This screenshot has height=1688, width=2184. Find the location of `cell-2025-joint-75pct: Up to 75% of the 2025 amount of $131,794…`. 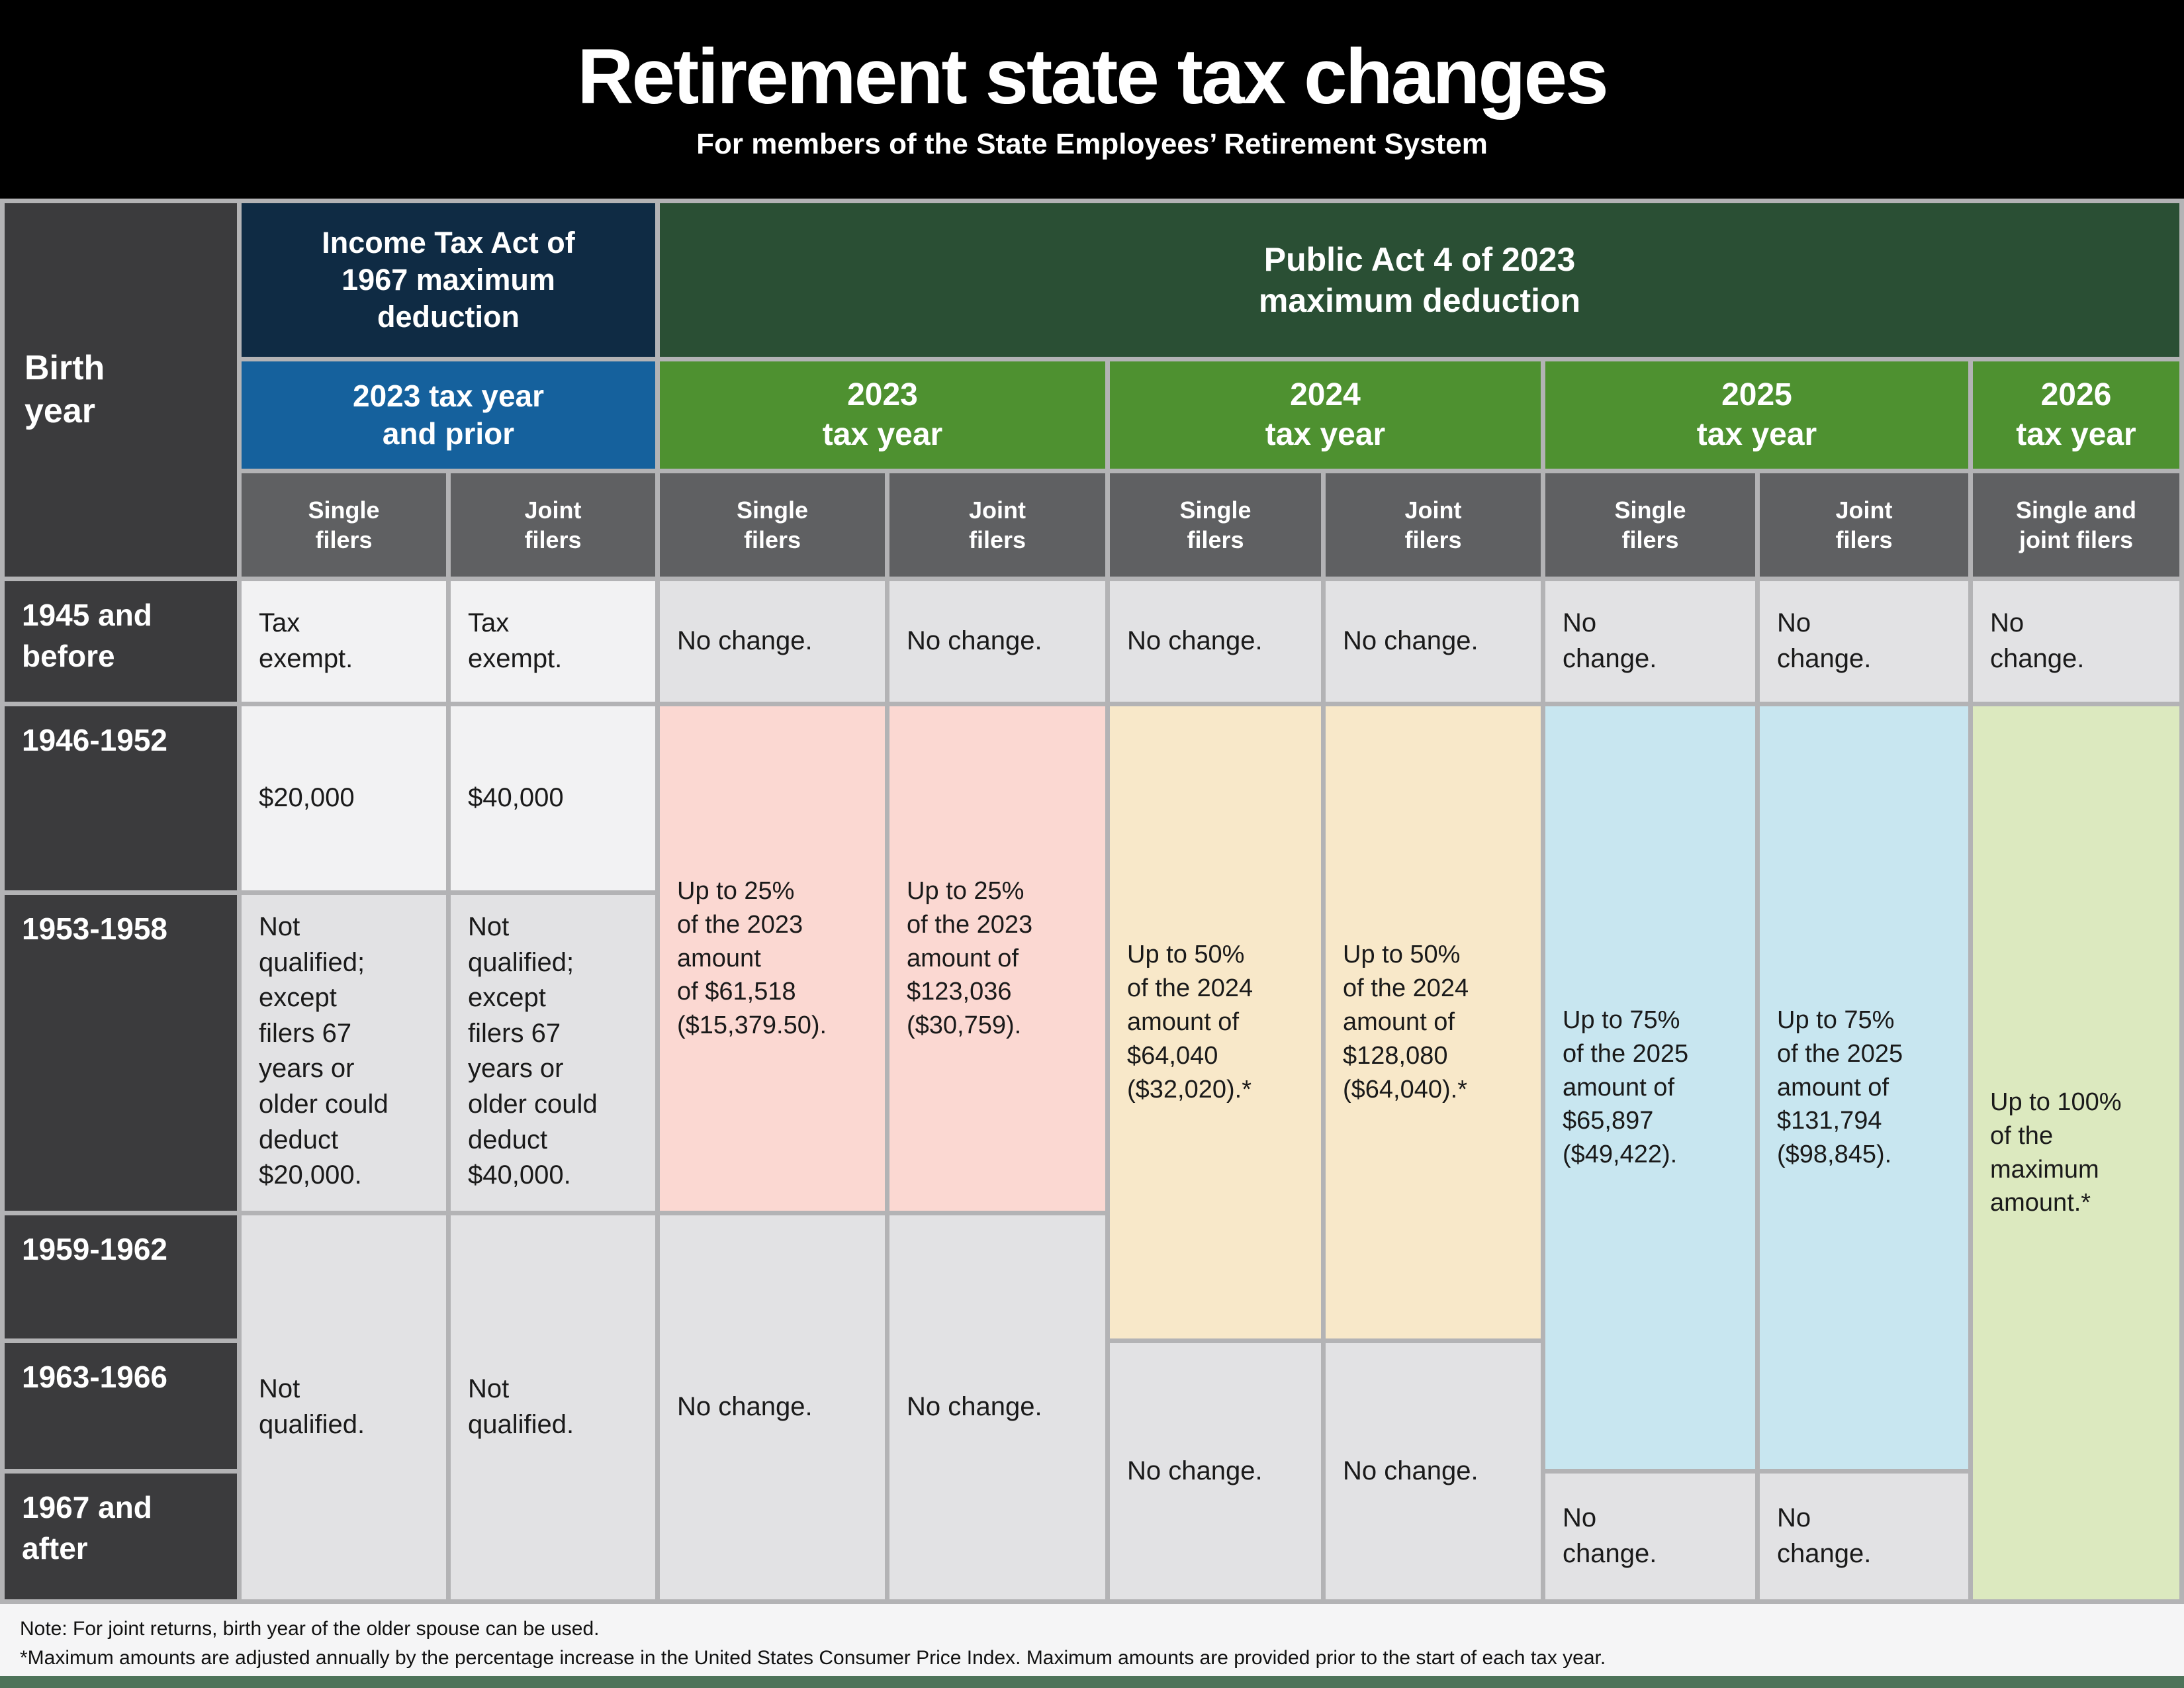

cell-2025-joint-75pct: Up to 75% of the 2025 amount of $131,794… is located at coordinates (1864, 1087).